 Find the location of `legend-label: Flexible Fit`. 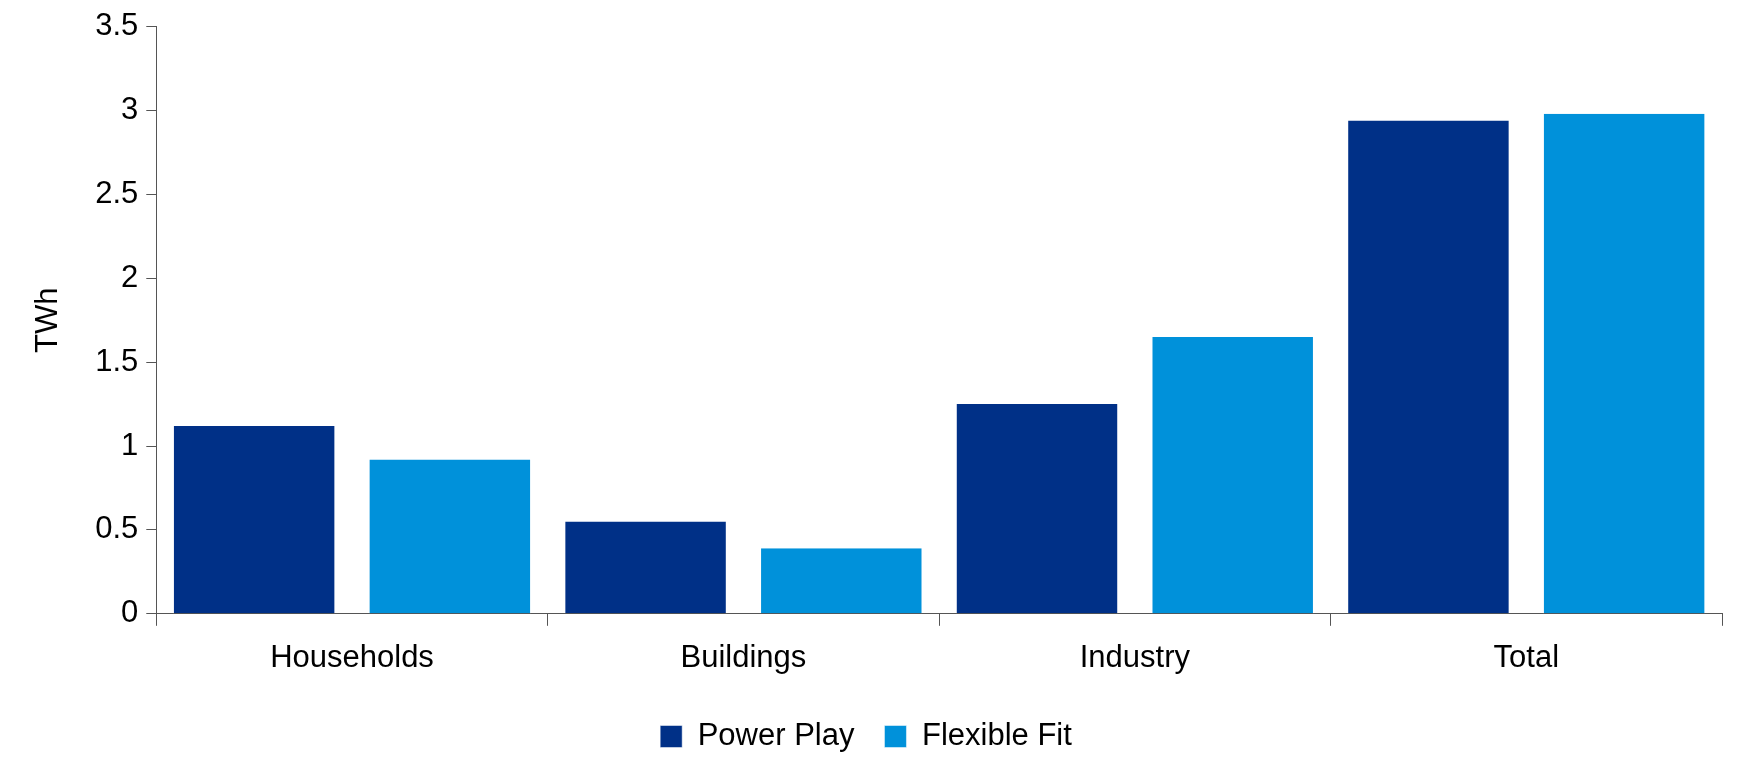

legend-label: Flexible Fit is located at coordinates (997, 735).